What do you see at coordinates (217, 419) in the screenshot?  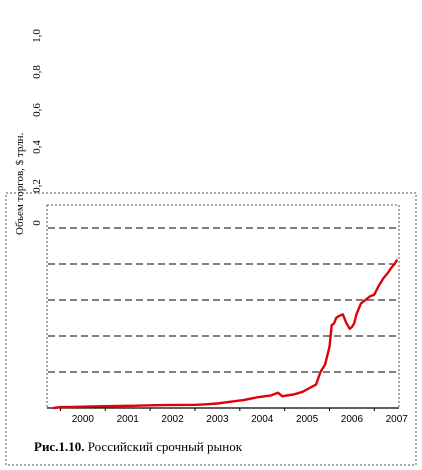 I see `x-tick-label: 2003` at bounding box center [217, 419].